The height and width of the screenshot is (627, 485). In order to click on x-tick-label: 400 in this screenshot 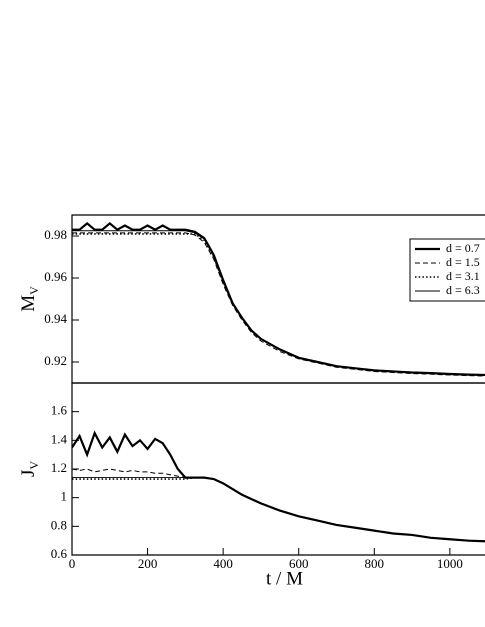, I will do `click(223, 563)`.